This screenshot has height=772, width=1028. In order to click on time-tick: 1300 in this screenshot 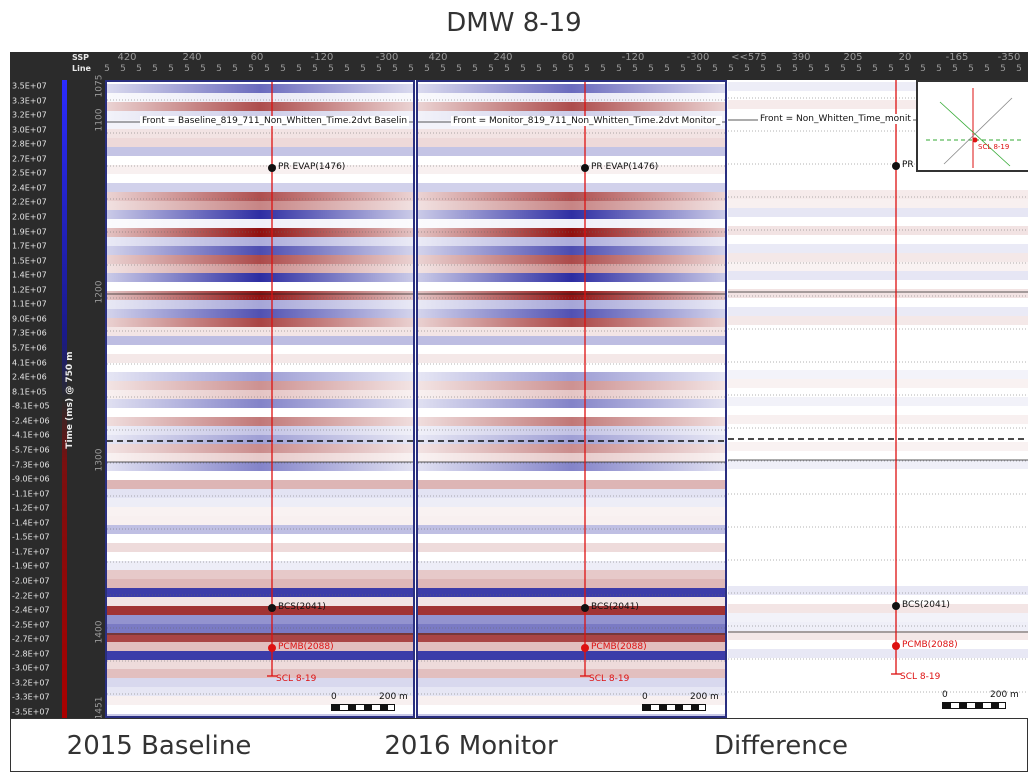, I will do `click(99, 460)`.